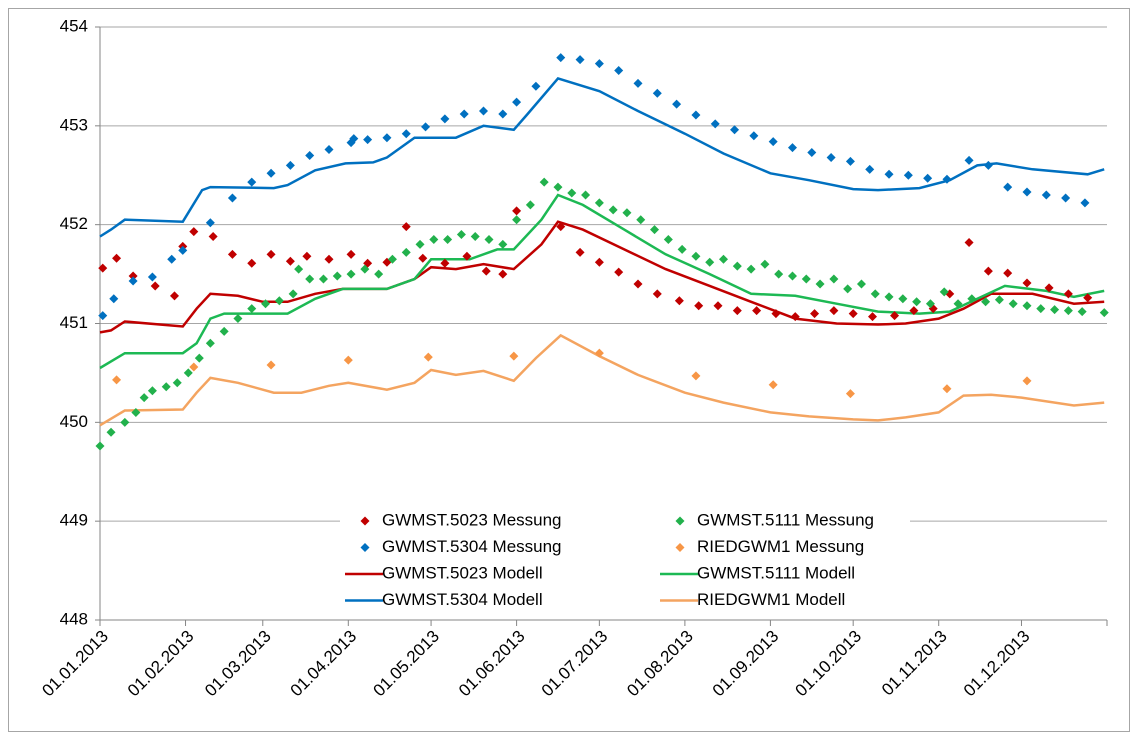 The height and width of the screenshot is (733, 1131). I want to click on legend-label: GWMST.5304 Messung, so click(472, 546).